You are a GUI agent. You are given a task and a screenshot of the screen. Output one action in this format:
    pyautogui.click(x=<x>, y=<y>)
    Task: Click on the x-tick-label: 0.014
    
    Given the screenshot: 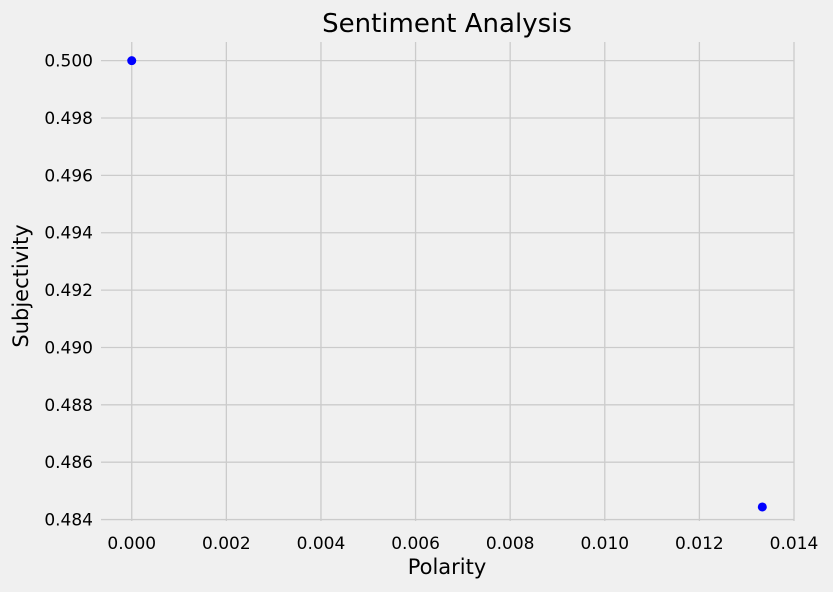 What is the action you would take?
    pyautogui.click(x=794, y=544)
    